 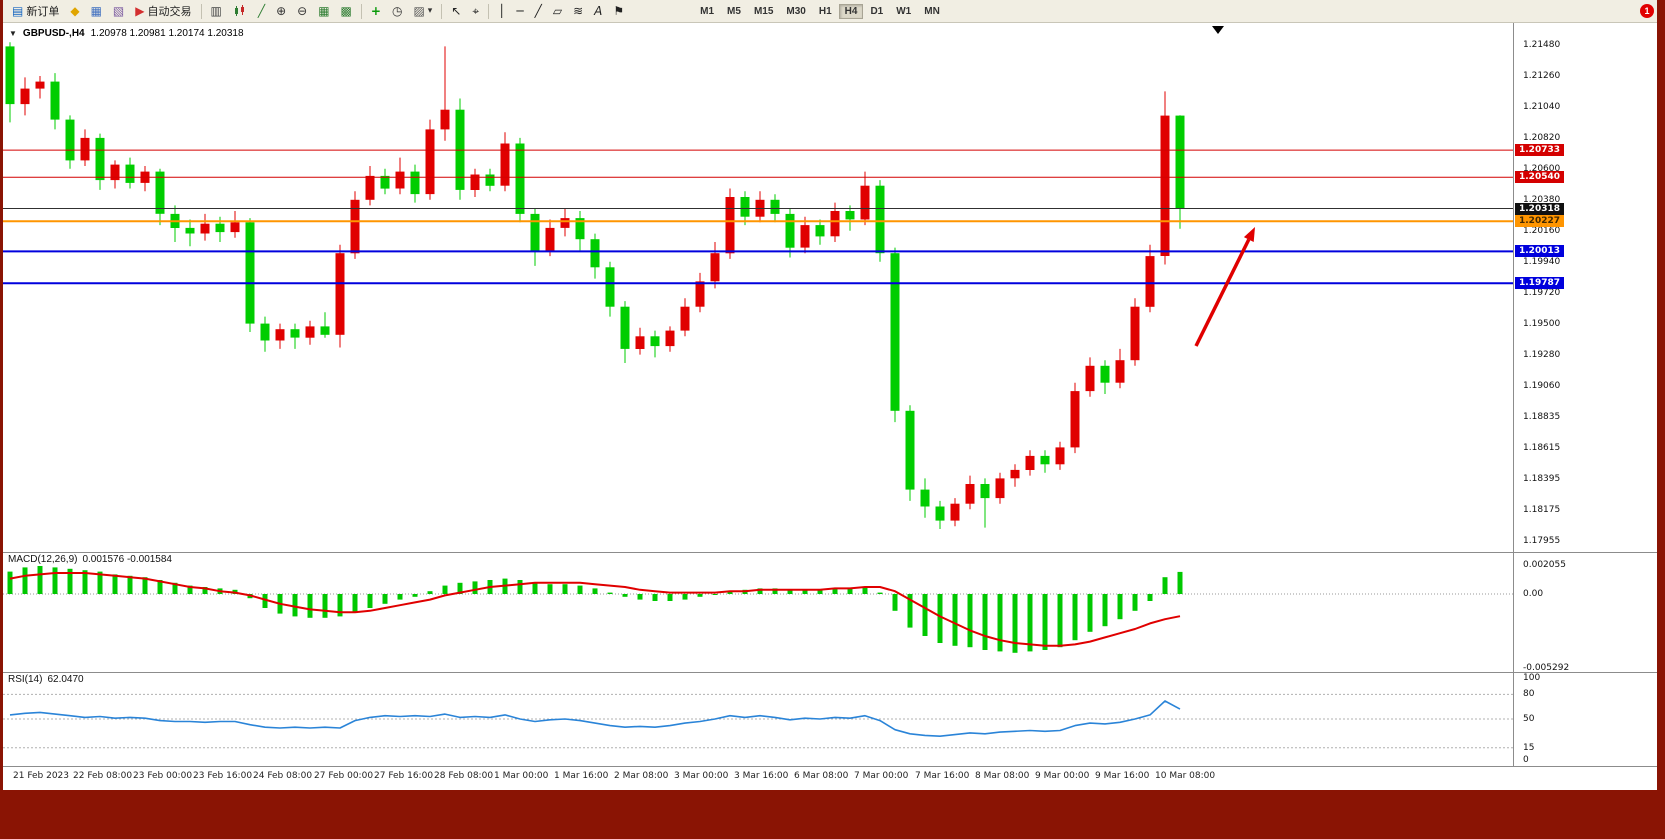 What do you see at coordinates (1542, 417) in the screenshot?
I see `price-axis-tick: 1.18835` at bounding box center [1542, 417].